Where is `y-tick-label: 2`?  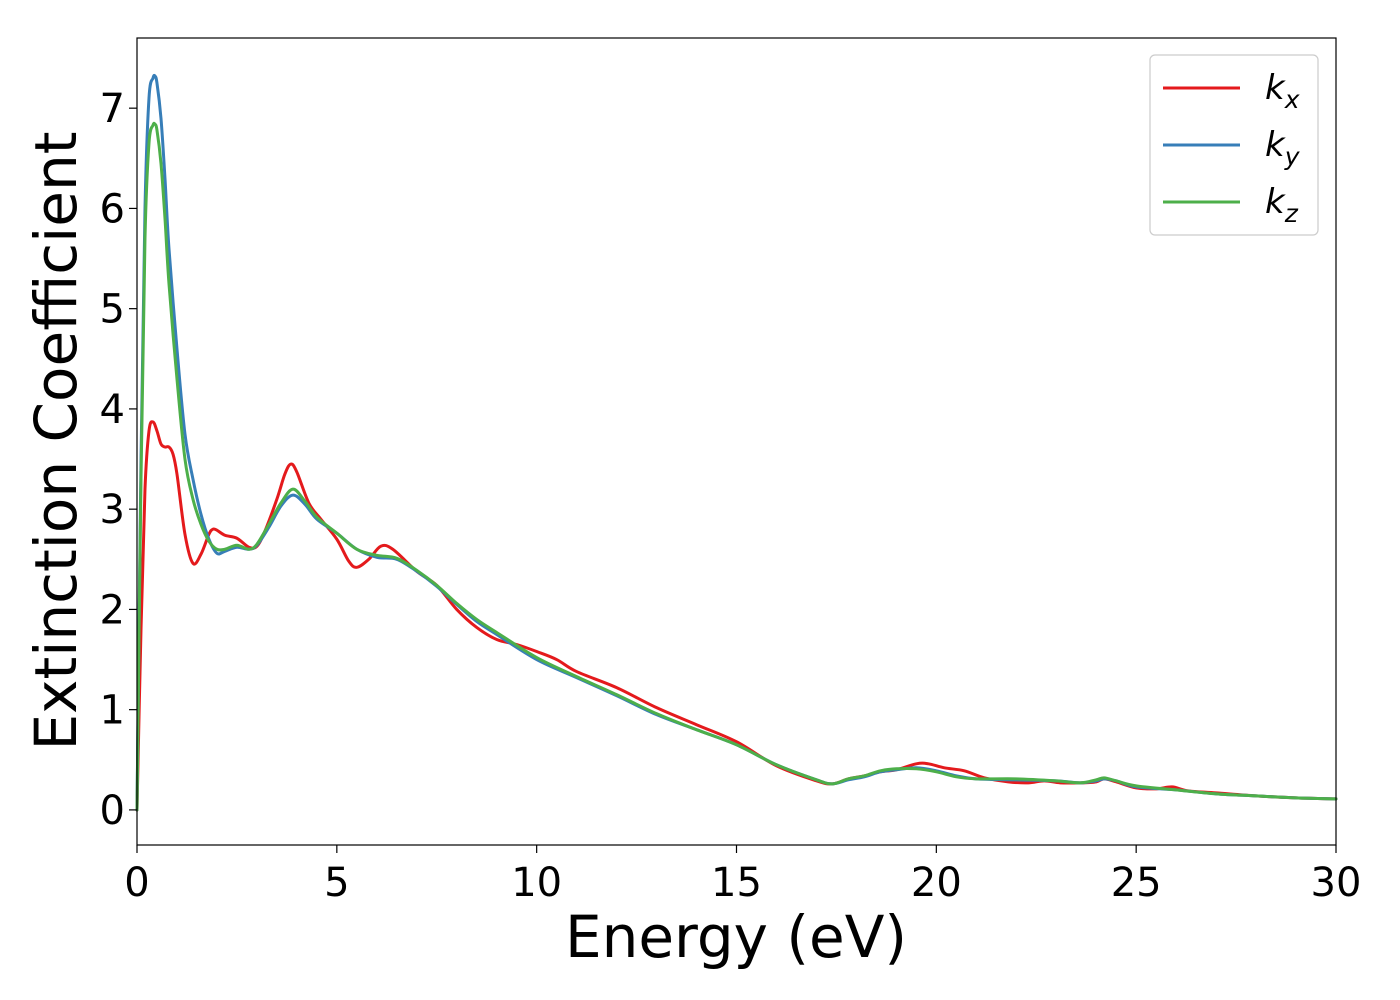 y-tick-label: 2 is located at coordinates (112, 610).